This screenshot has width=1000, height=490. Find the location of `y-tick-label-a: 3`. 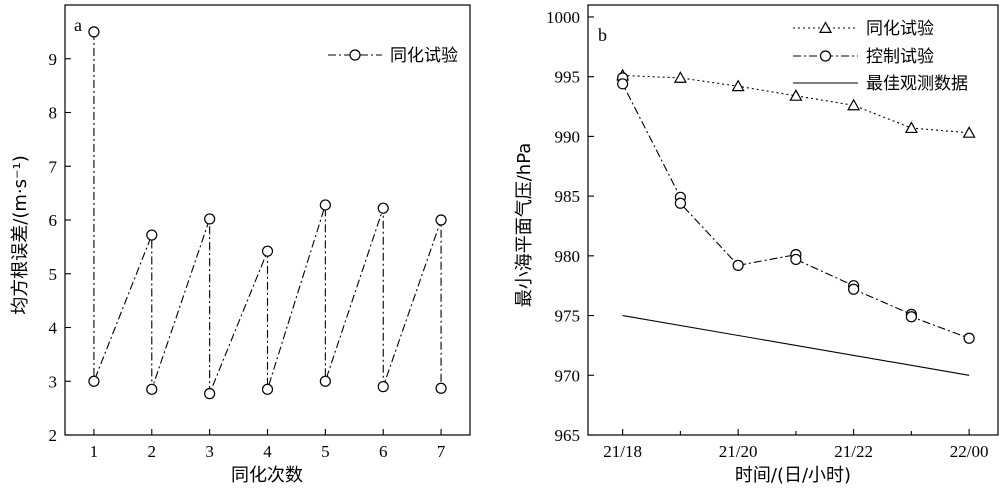

y-tick-label-a: 3 is located at coordinates (53, 381).